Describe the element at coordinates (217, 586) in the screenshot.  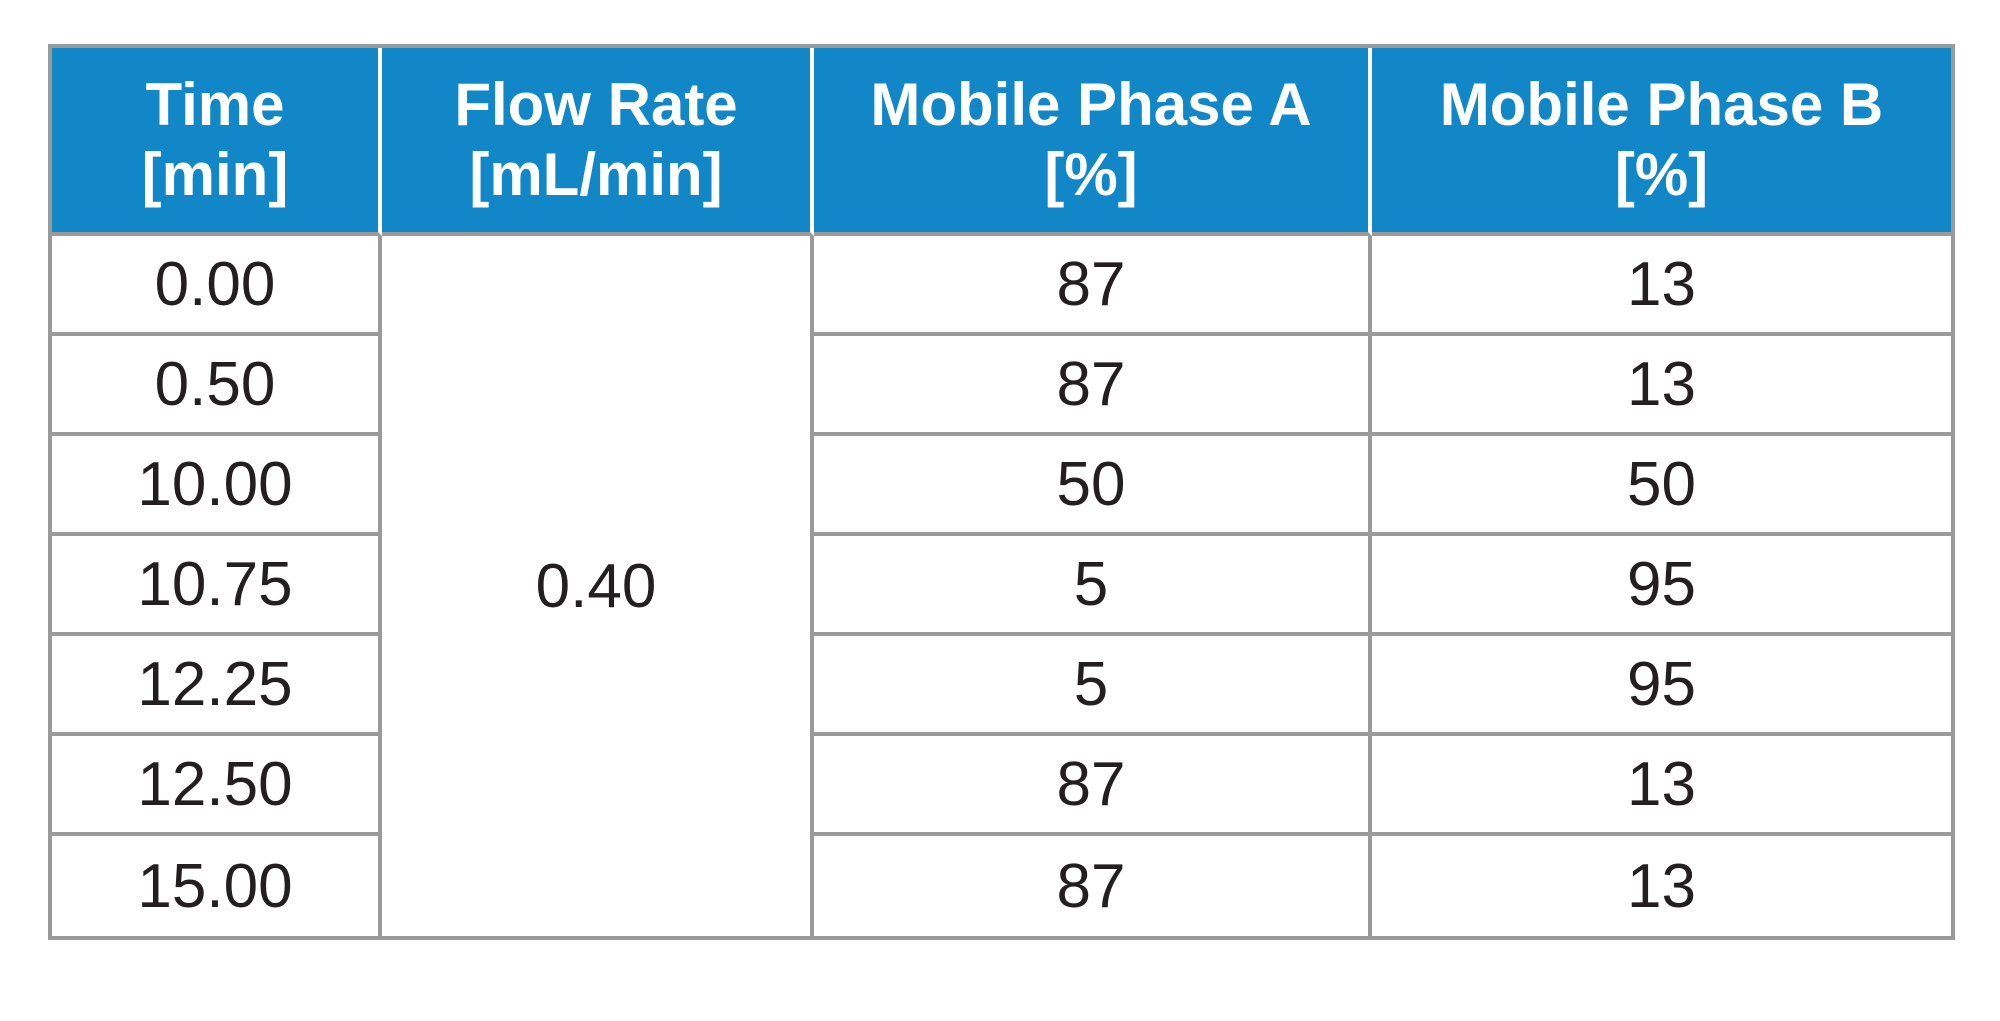
I see `time-cell: 10.75` at that location.